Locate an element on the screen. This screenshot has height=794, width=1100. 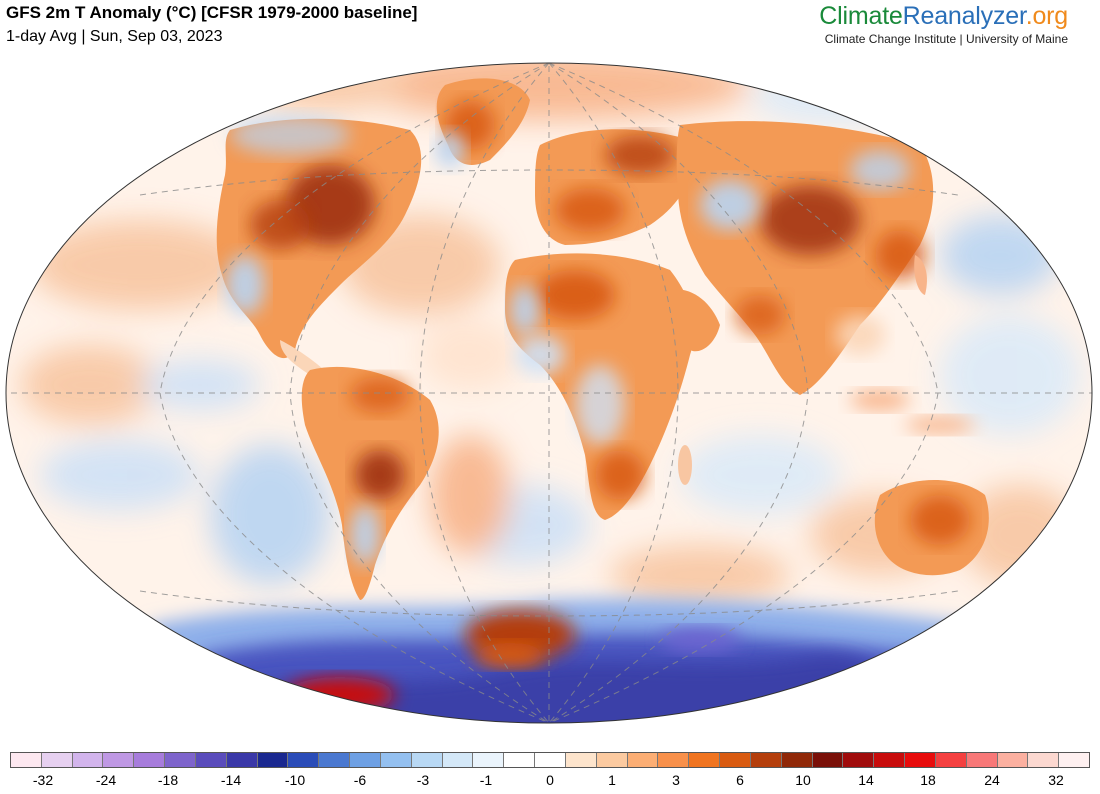
colorbar-tick-label: 18 is located at coordinates (928, 780).